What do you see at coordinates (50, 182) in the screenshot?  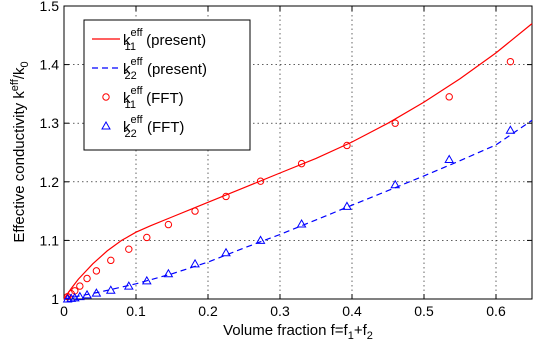 I see `y-tick-label: 1.2` at bounding box center [50, 182].